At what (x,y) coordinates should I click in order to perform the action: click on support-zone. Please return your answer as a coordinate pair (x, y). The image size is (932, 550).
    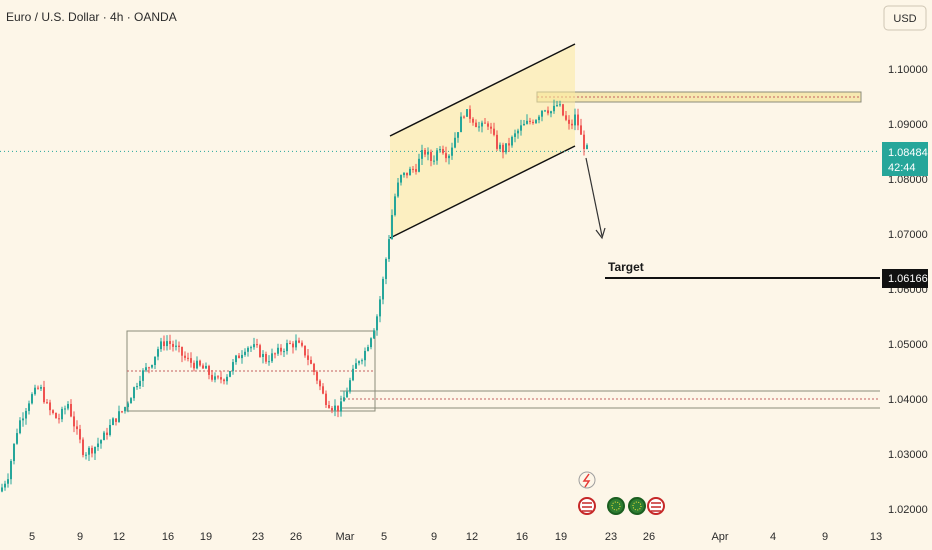
    Looking at the image, I should click on (610, 399).